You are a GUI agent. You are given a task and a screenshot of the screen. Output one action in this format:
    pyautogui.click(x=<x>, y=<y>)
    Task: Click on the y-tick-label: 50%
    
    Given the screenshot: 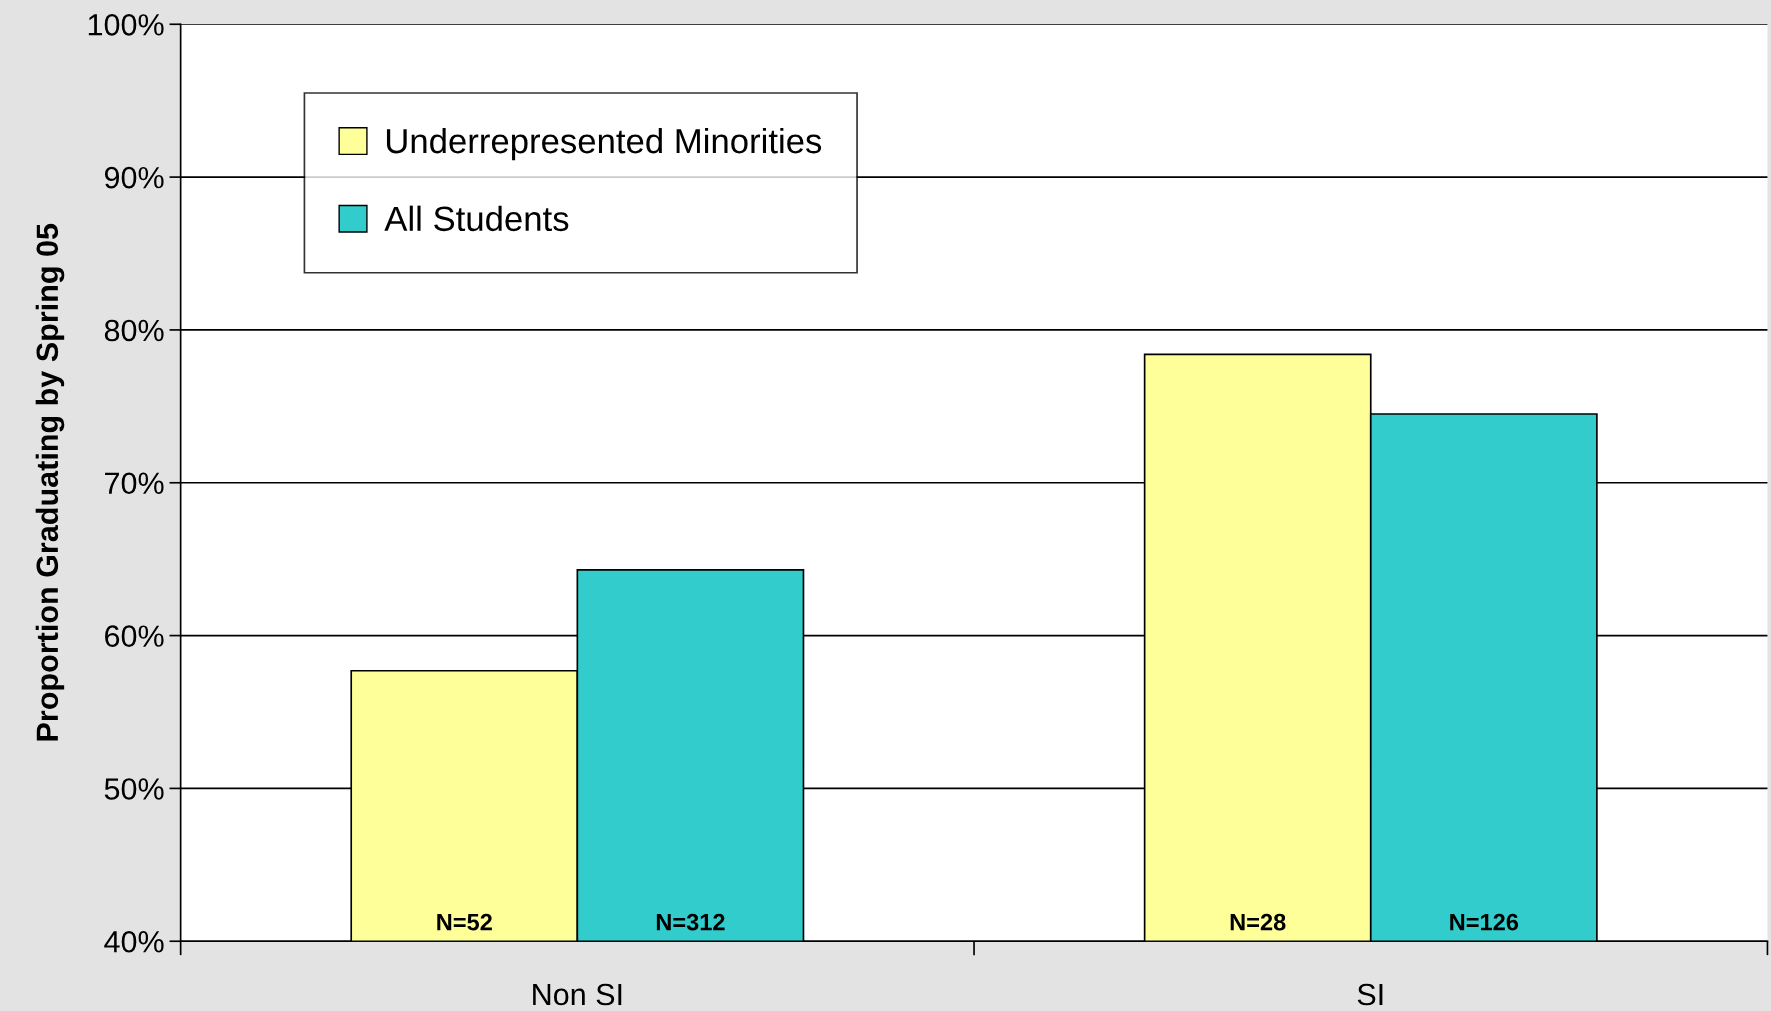 What is the action you would take?
    pyautogui.click(x=134, y=789)
    